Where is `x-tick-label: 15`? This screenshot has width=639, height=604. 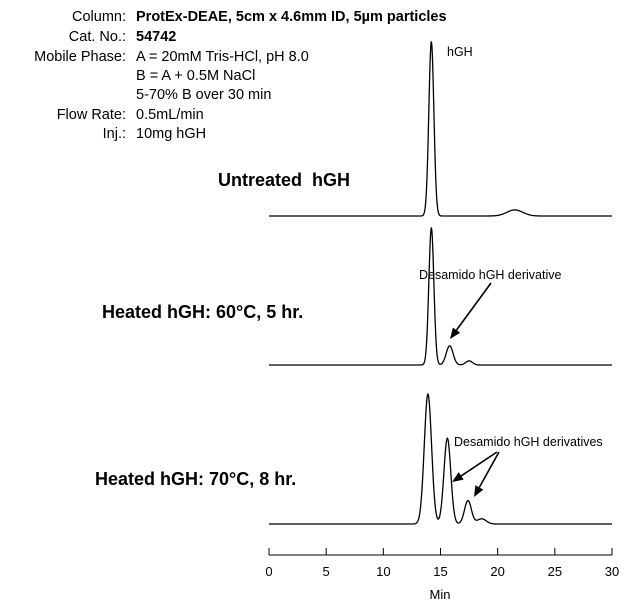
x-tick-label: 15 is located at coordinates (440, 571).